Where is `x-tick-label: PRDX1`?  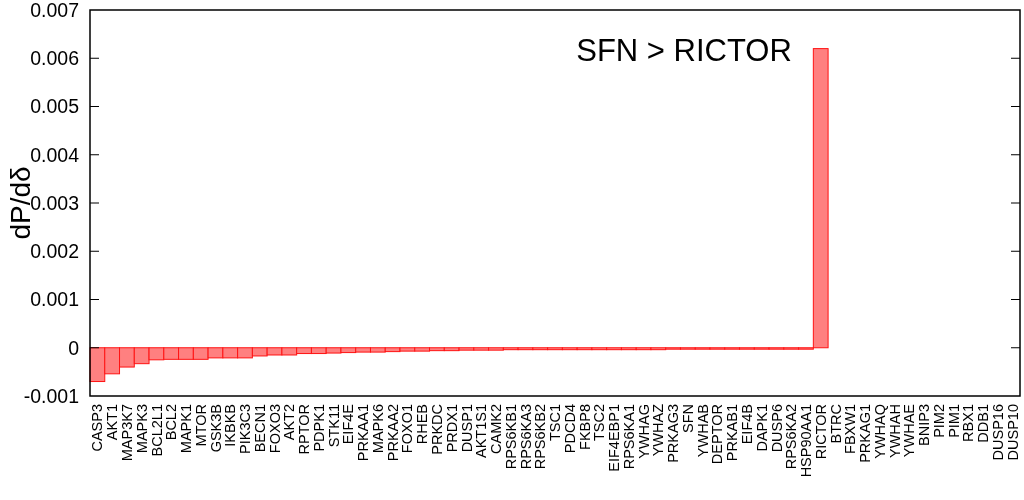 x-tick-label: PRDX1 is located at coordinates (451, 428).